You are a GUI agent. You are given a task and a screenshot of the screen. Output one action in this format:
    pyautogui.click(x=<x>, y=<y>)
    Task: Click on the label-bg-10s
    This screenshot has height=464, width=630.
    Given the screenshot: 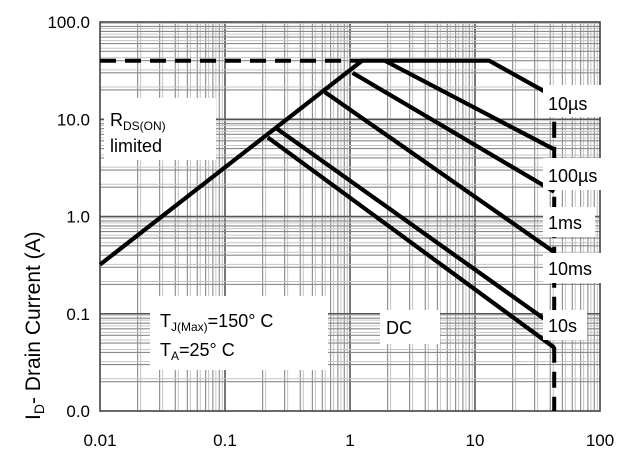 What is the action you would take?
    pyautogui.click(x=565, y=325)
    